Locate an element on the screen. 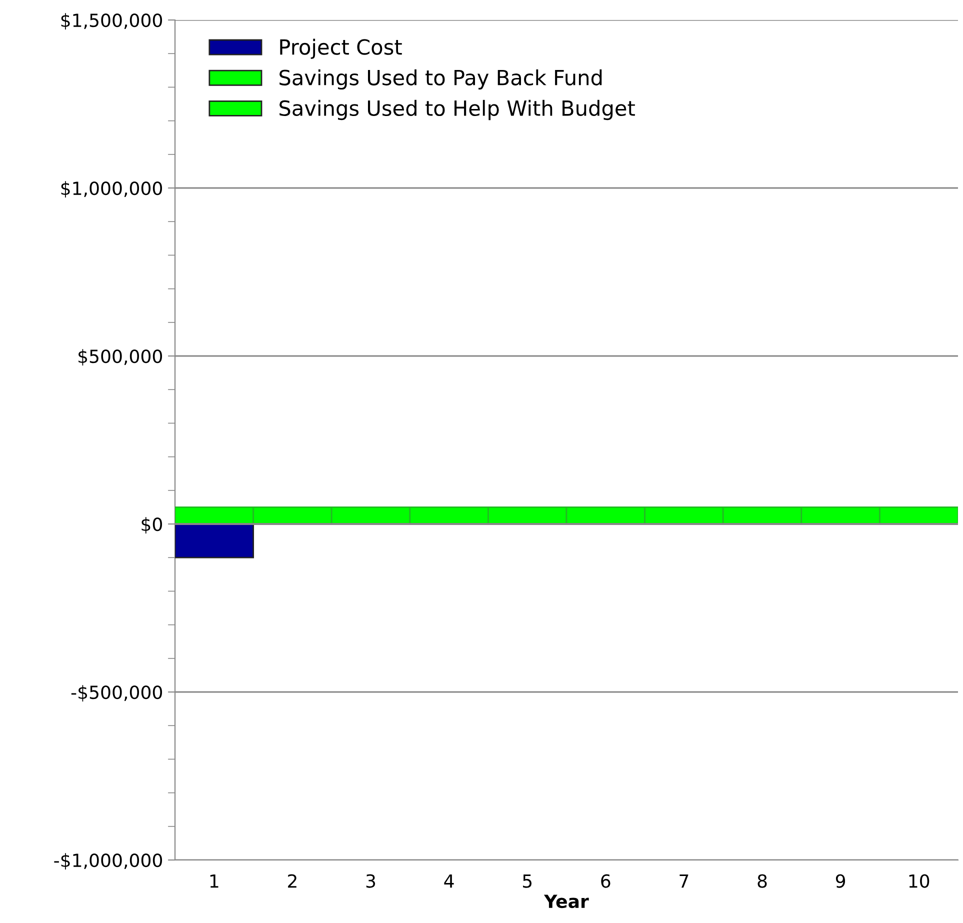 The width and height of the screenshot is (963, 923). y-tick-label: $0 is located at coordinates (152, 525).